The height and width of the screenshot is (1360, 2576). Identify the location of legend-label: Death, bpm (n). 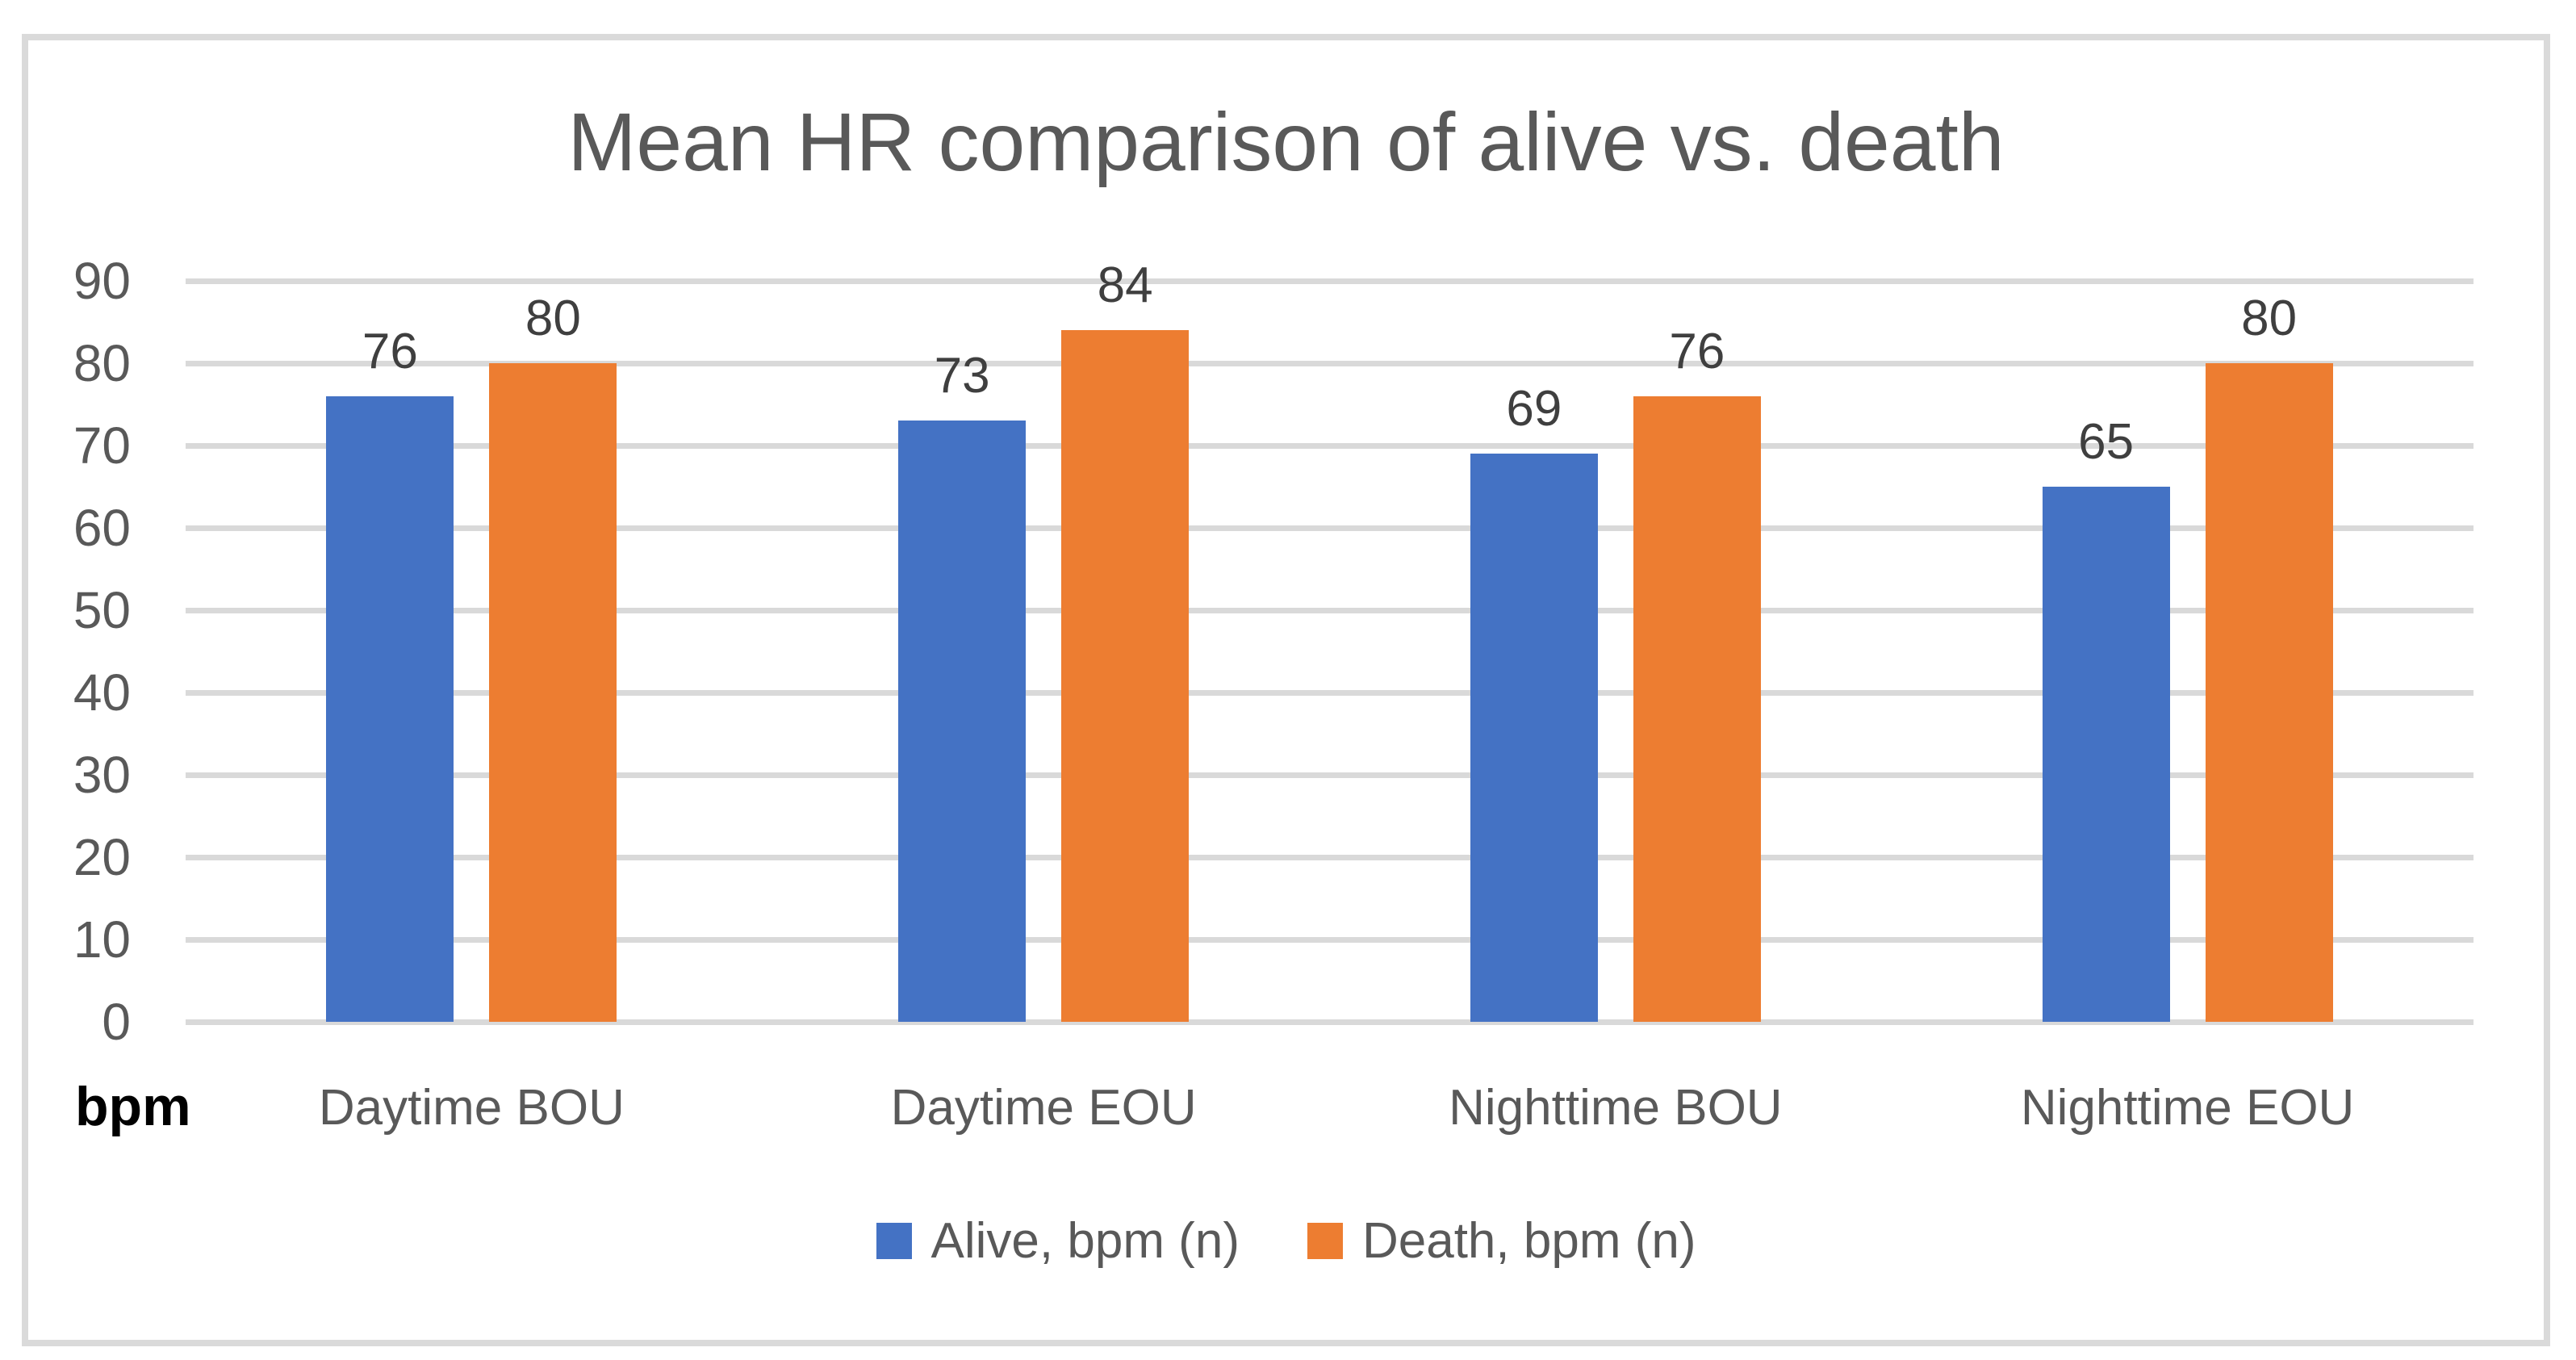
(1528, 1241).